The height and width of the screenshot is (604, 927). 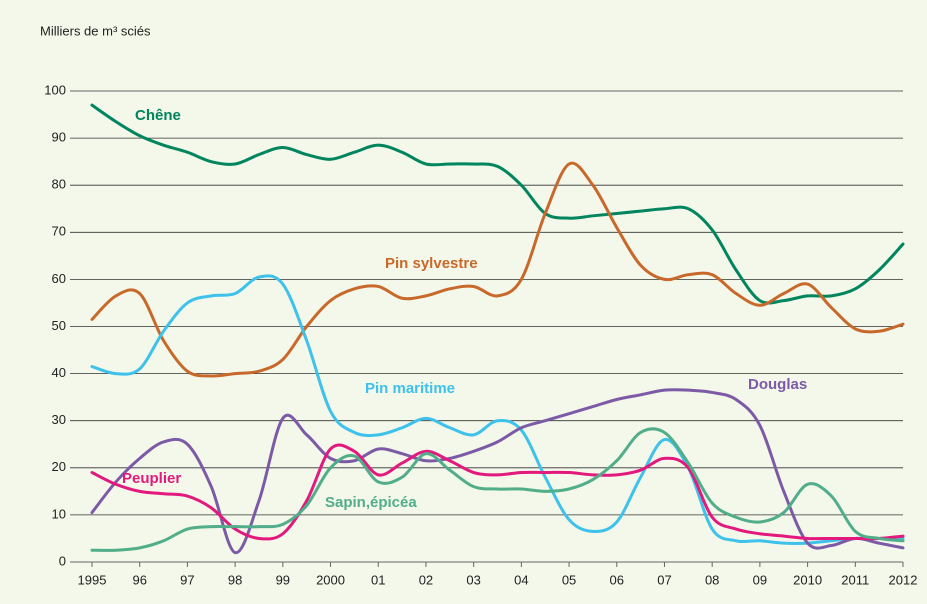 What do you see at coordinates (807, 579) in the screenshot?
I see `x-tick-label: 2010` at bounding box center [807, 579].